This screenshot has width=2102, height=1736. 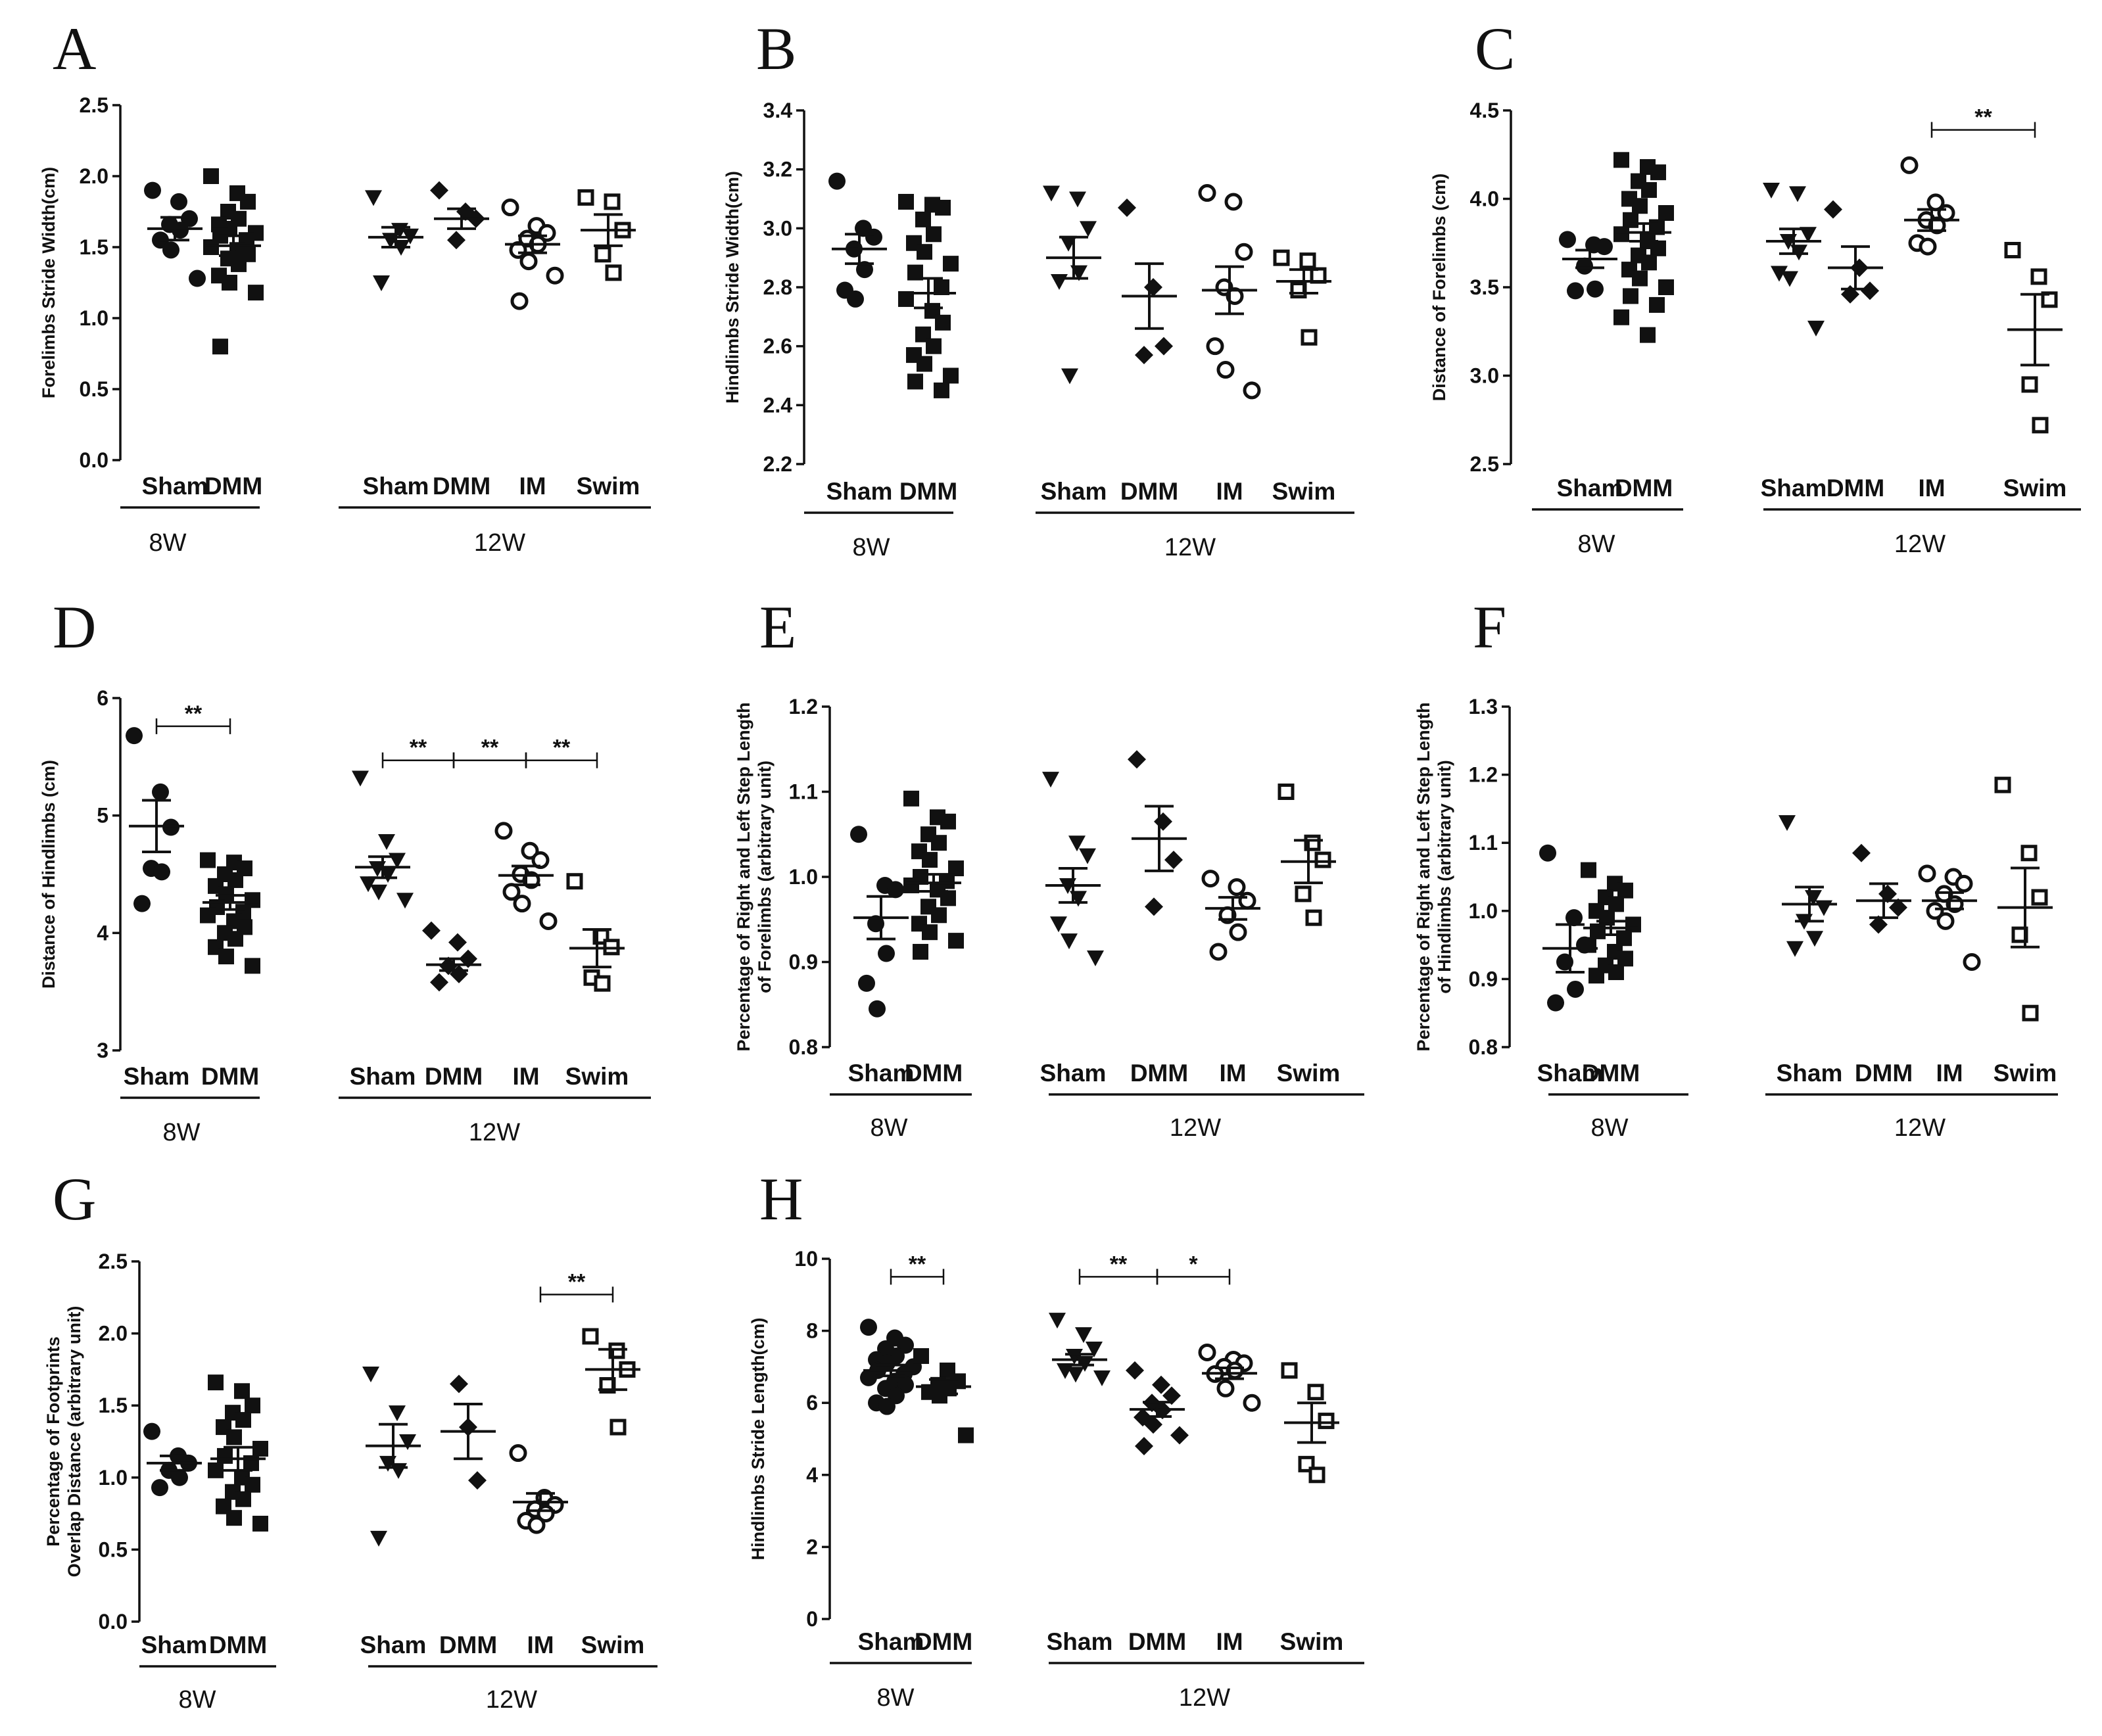 I want to click on series-dmm-8w, so click(x=1611, y=923).